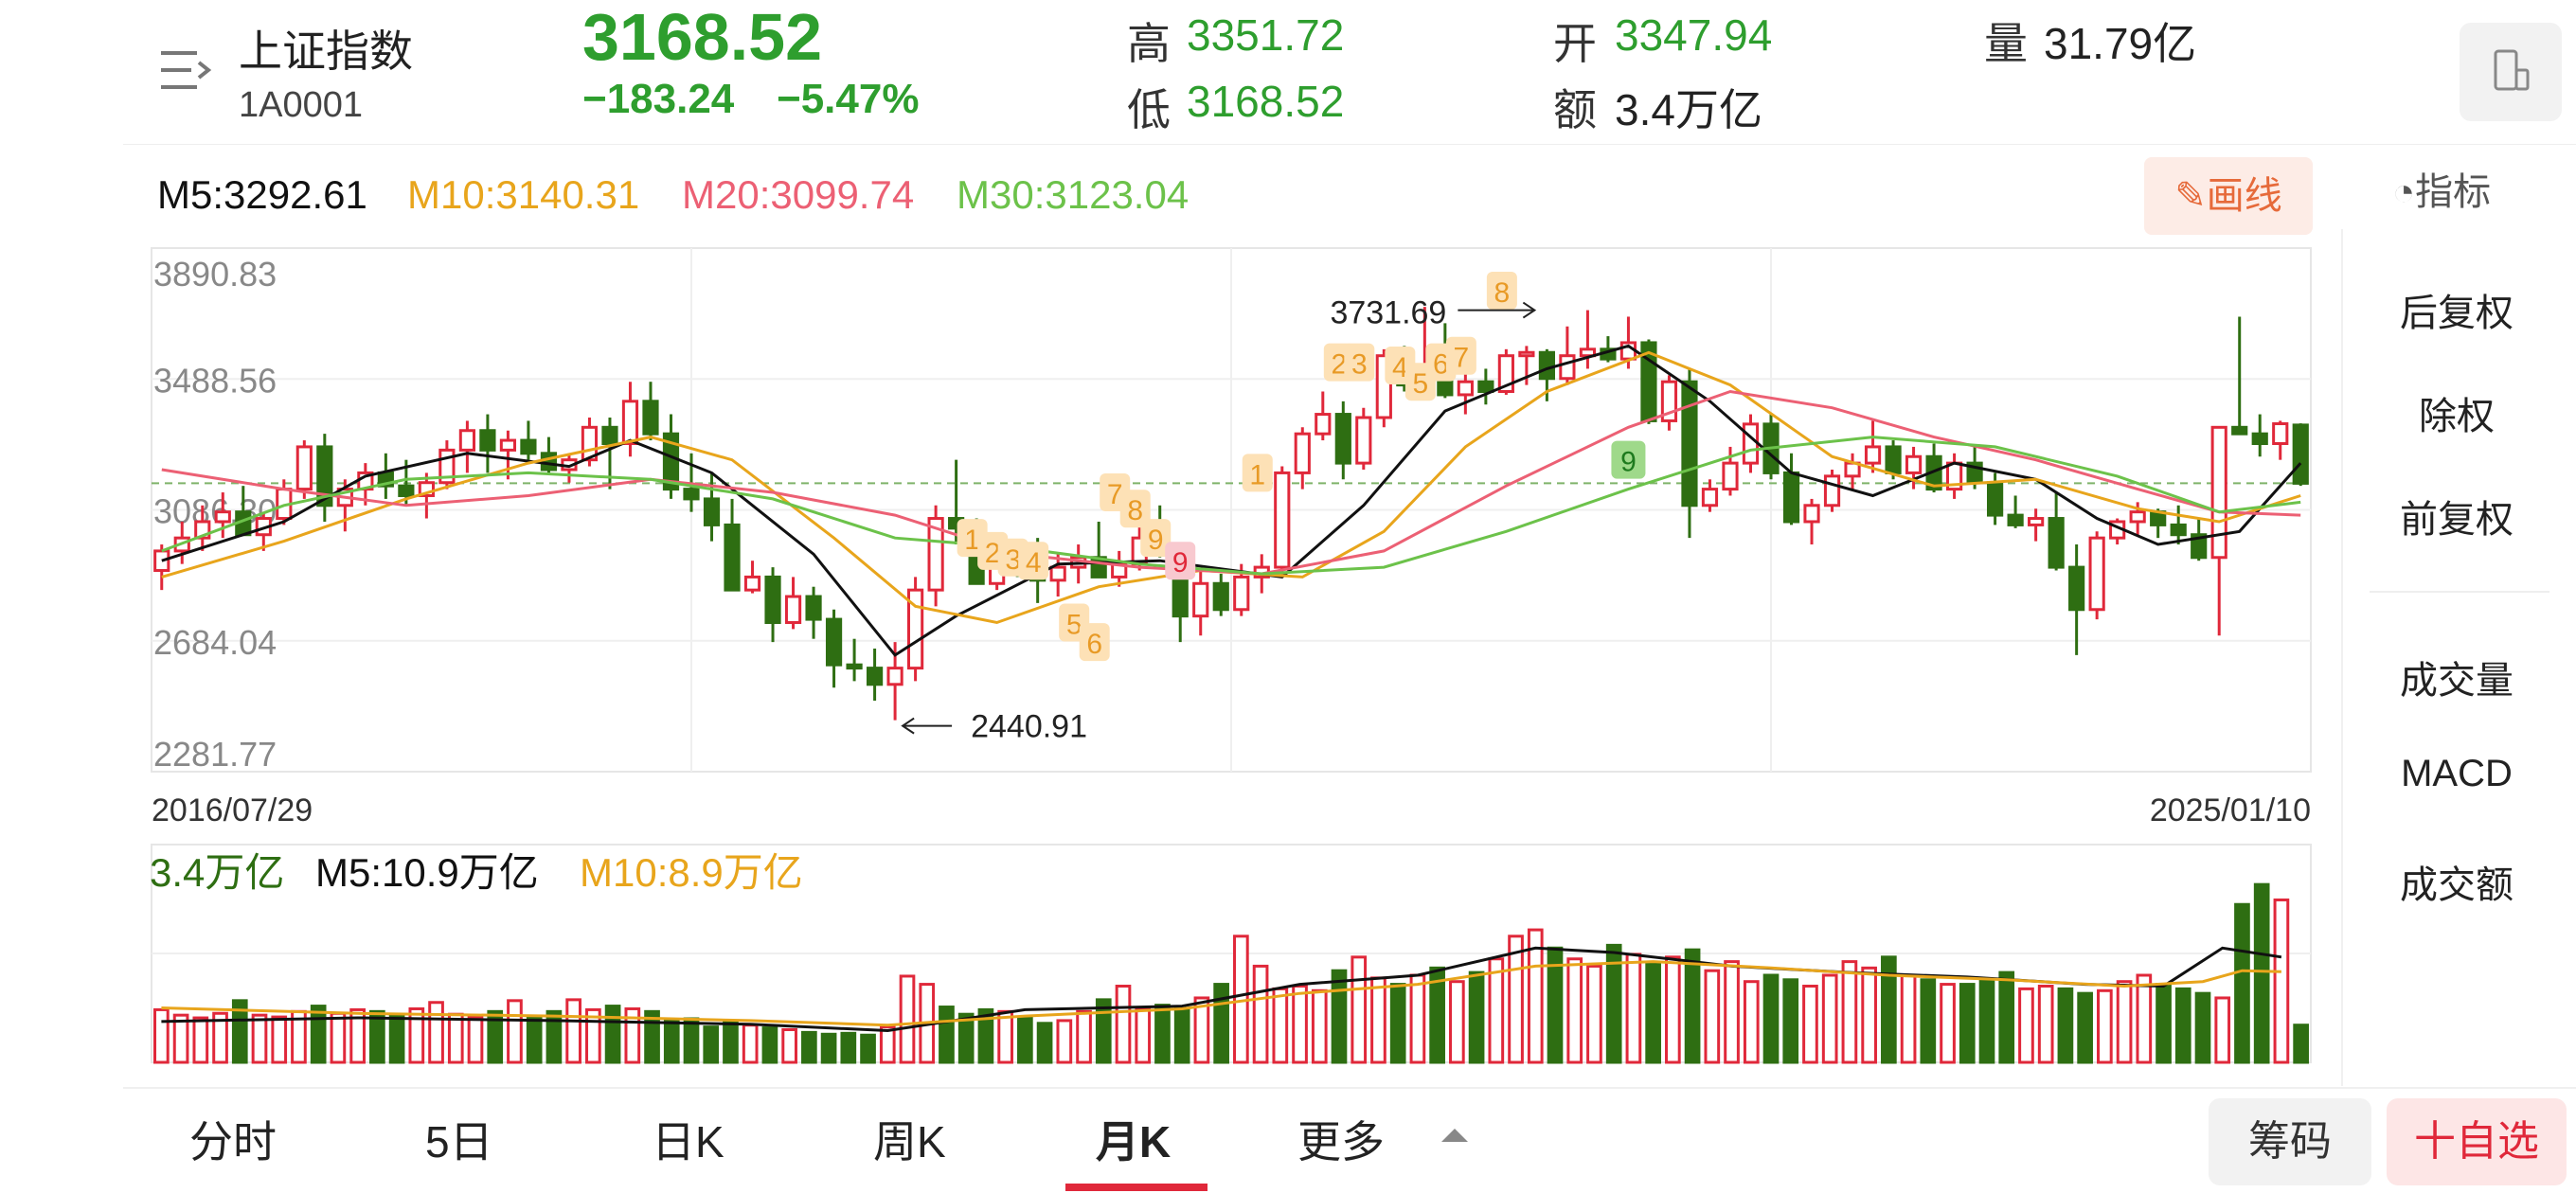 This screenshot has width=2576, height=1193. Describe the element at coordinates (1341, 1141) in the screenshot. I see `tab-more: 更多` at that location.